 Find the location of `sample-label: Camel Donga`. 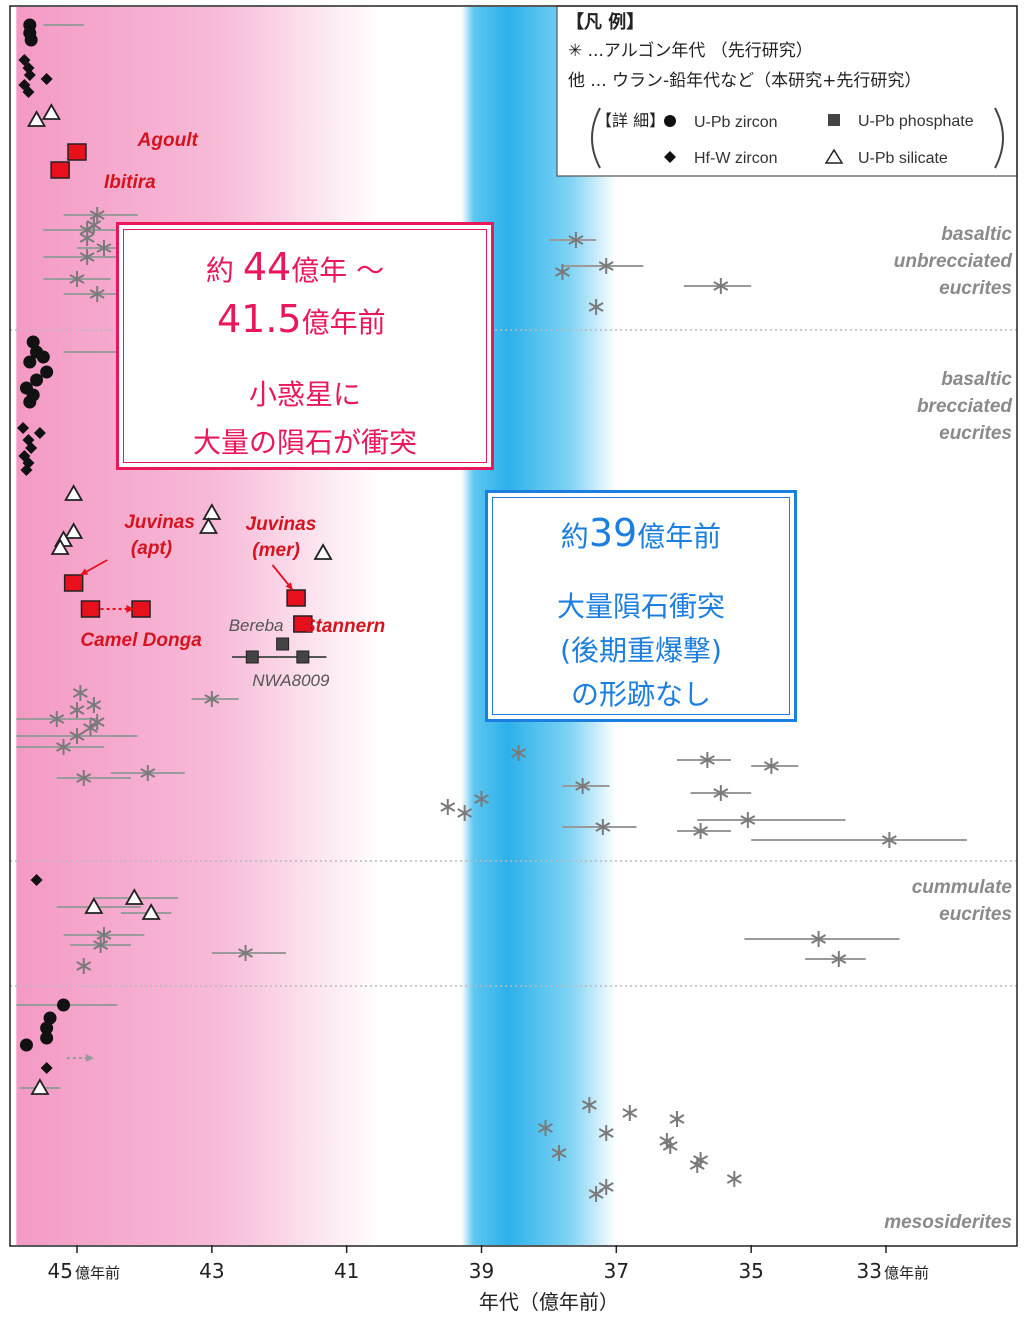

sample-label: Camel Donga is located at coordinates (141, 640).